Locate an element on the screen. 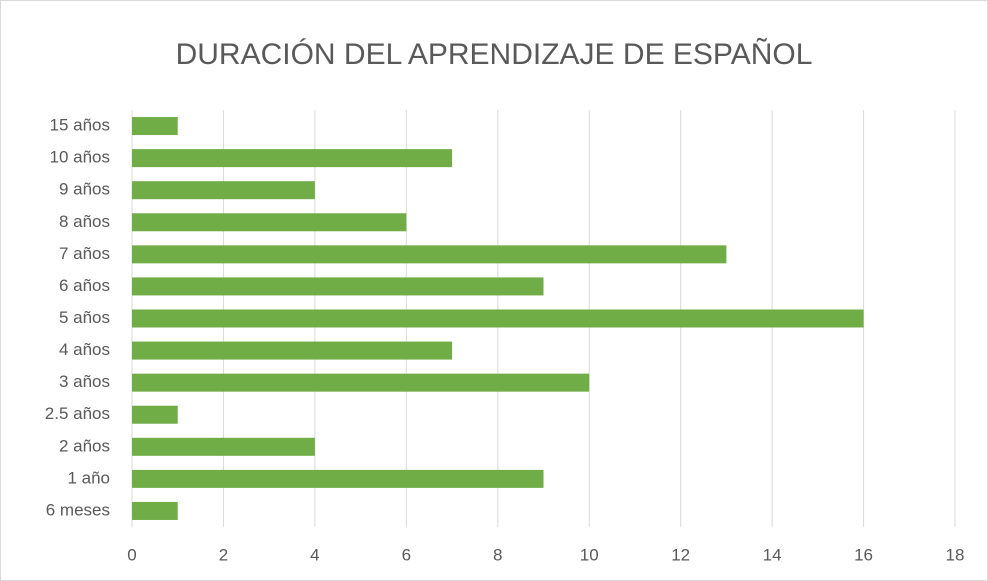  x-tick-label: 10 is located at coordinates (589, 554).